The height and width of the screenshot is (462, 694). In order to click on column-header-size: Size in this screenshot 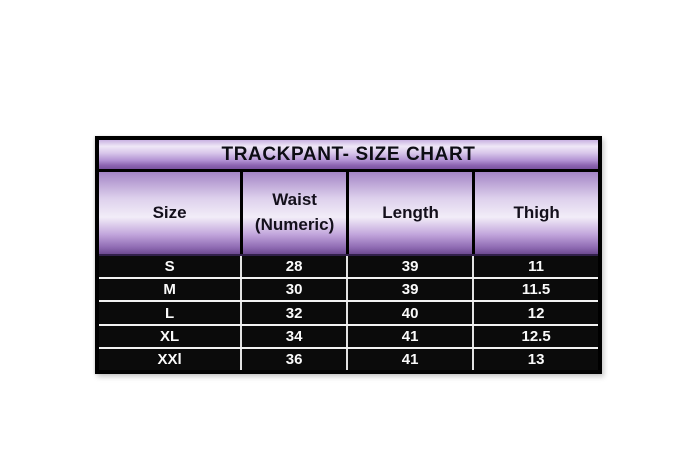, I will do `click(169, 212)`.